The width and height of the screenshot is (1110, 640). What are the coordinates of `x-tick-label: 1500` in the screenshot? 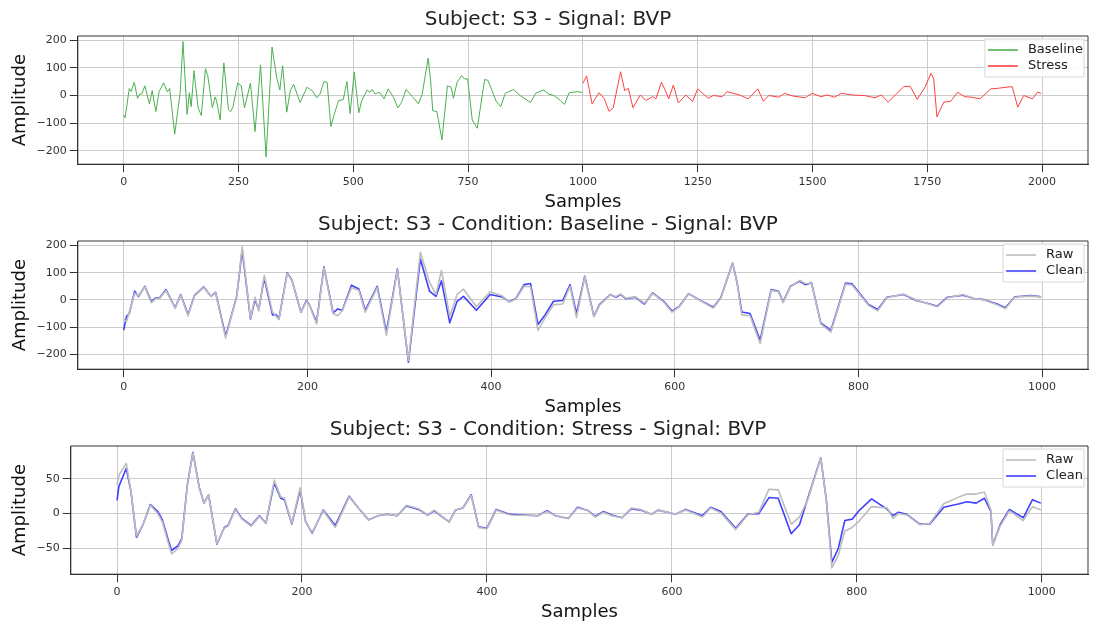 It's located at (812, 181).